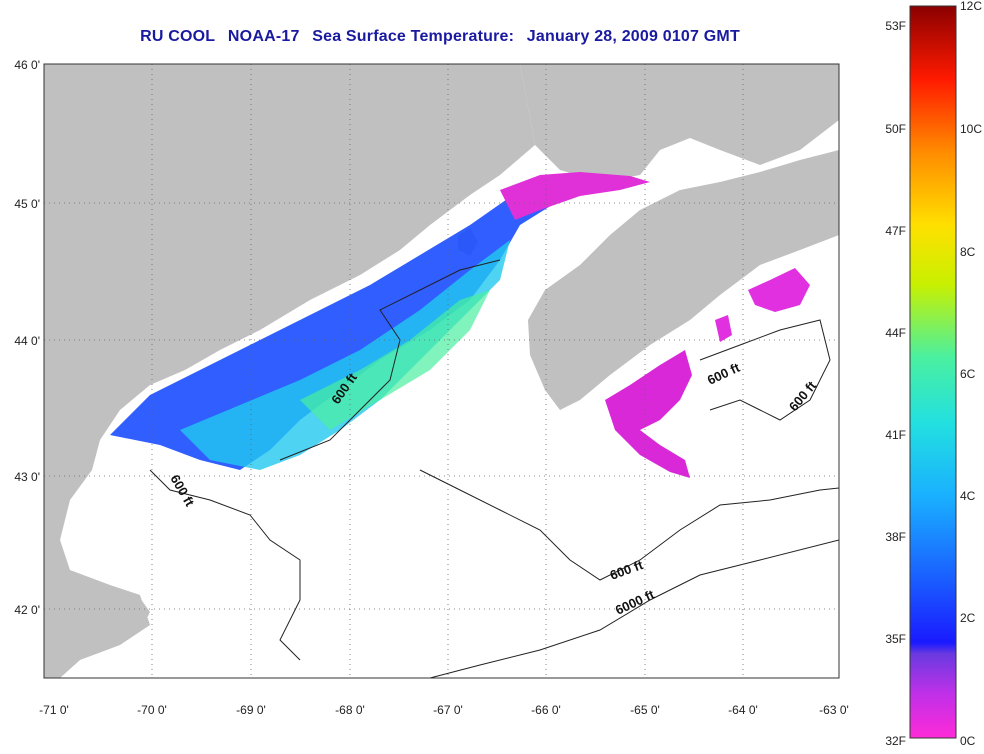  What do you see at coordinates (350, 710) in the screenshot?
I see `lon-label-68: -68 0'` at bounding box center [350, 710].